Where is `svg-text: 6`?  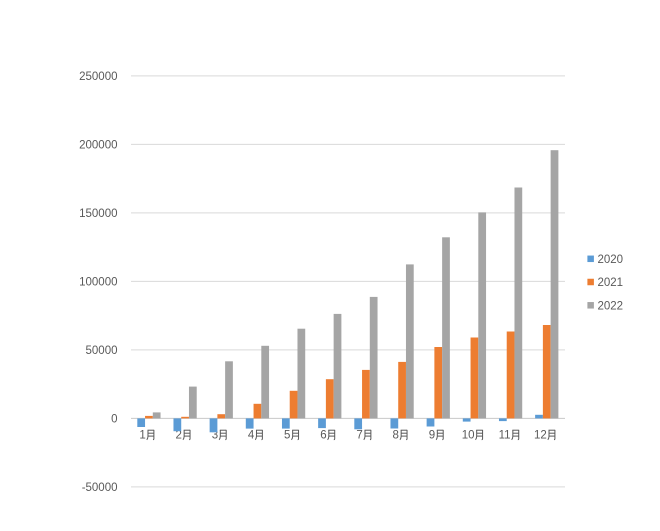 svg-text: 6 is located at coordinates (323, 436).